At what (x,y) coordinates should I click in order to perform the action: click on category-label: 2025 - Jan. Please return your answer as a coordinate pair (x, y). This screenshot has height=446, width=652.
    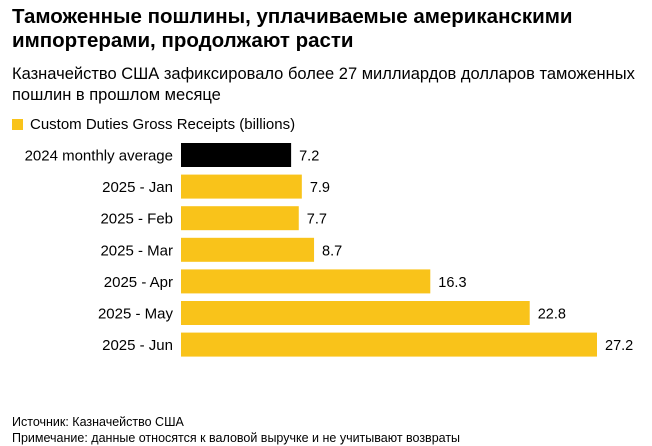
    Looking at the image, I should click on (137, 187).